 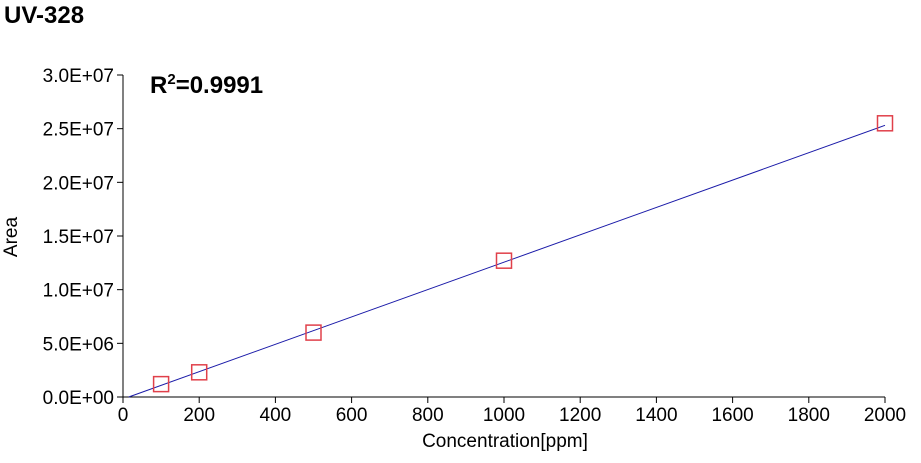 What do you see at coordinates (199, 415) in the screenshot?
I see `x-tick-label: 200` at bounding box center [199, 415].